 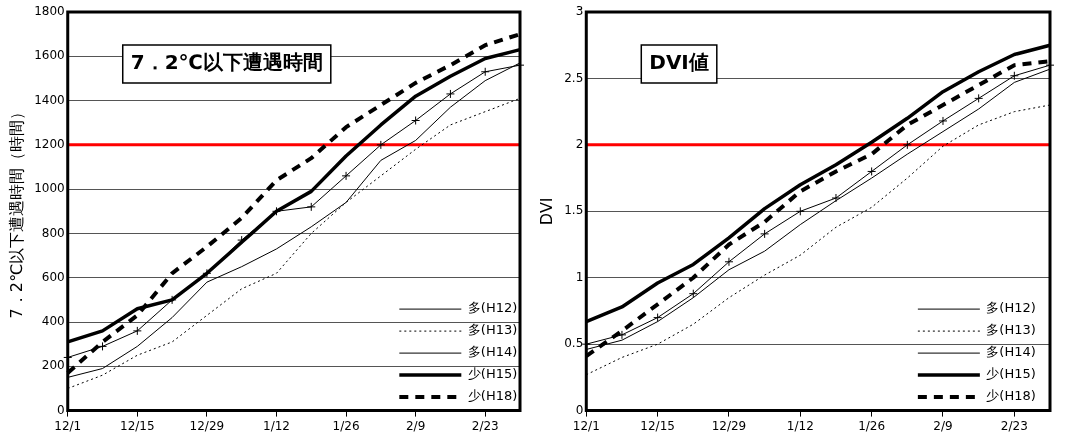 What do you see at coordinates (574, 210) in the screenshot?
I see `y-tick-label: 1.5` at bounding box center [574, 210].